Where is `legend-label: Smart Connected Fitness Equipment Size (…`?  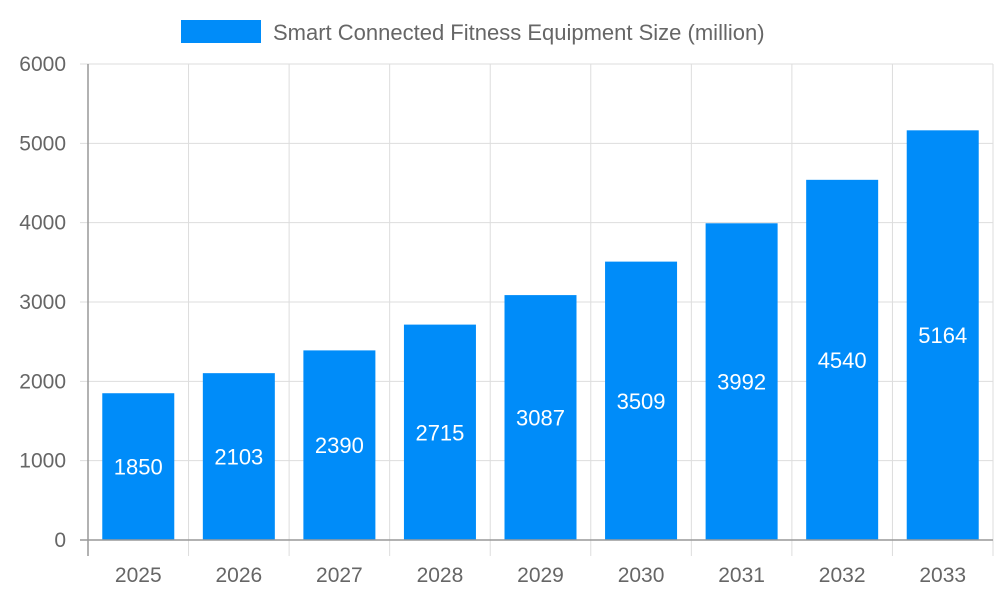 legend-label: Smart Connected Fitness Equipment Size (… is located at coordinates (519, 32).